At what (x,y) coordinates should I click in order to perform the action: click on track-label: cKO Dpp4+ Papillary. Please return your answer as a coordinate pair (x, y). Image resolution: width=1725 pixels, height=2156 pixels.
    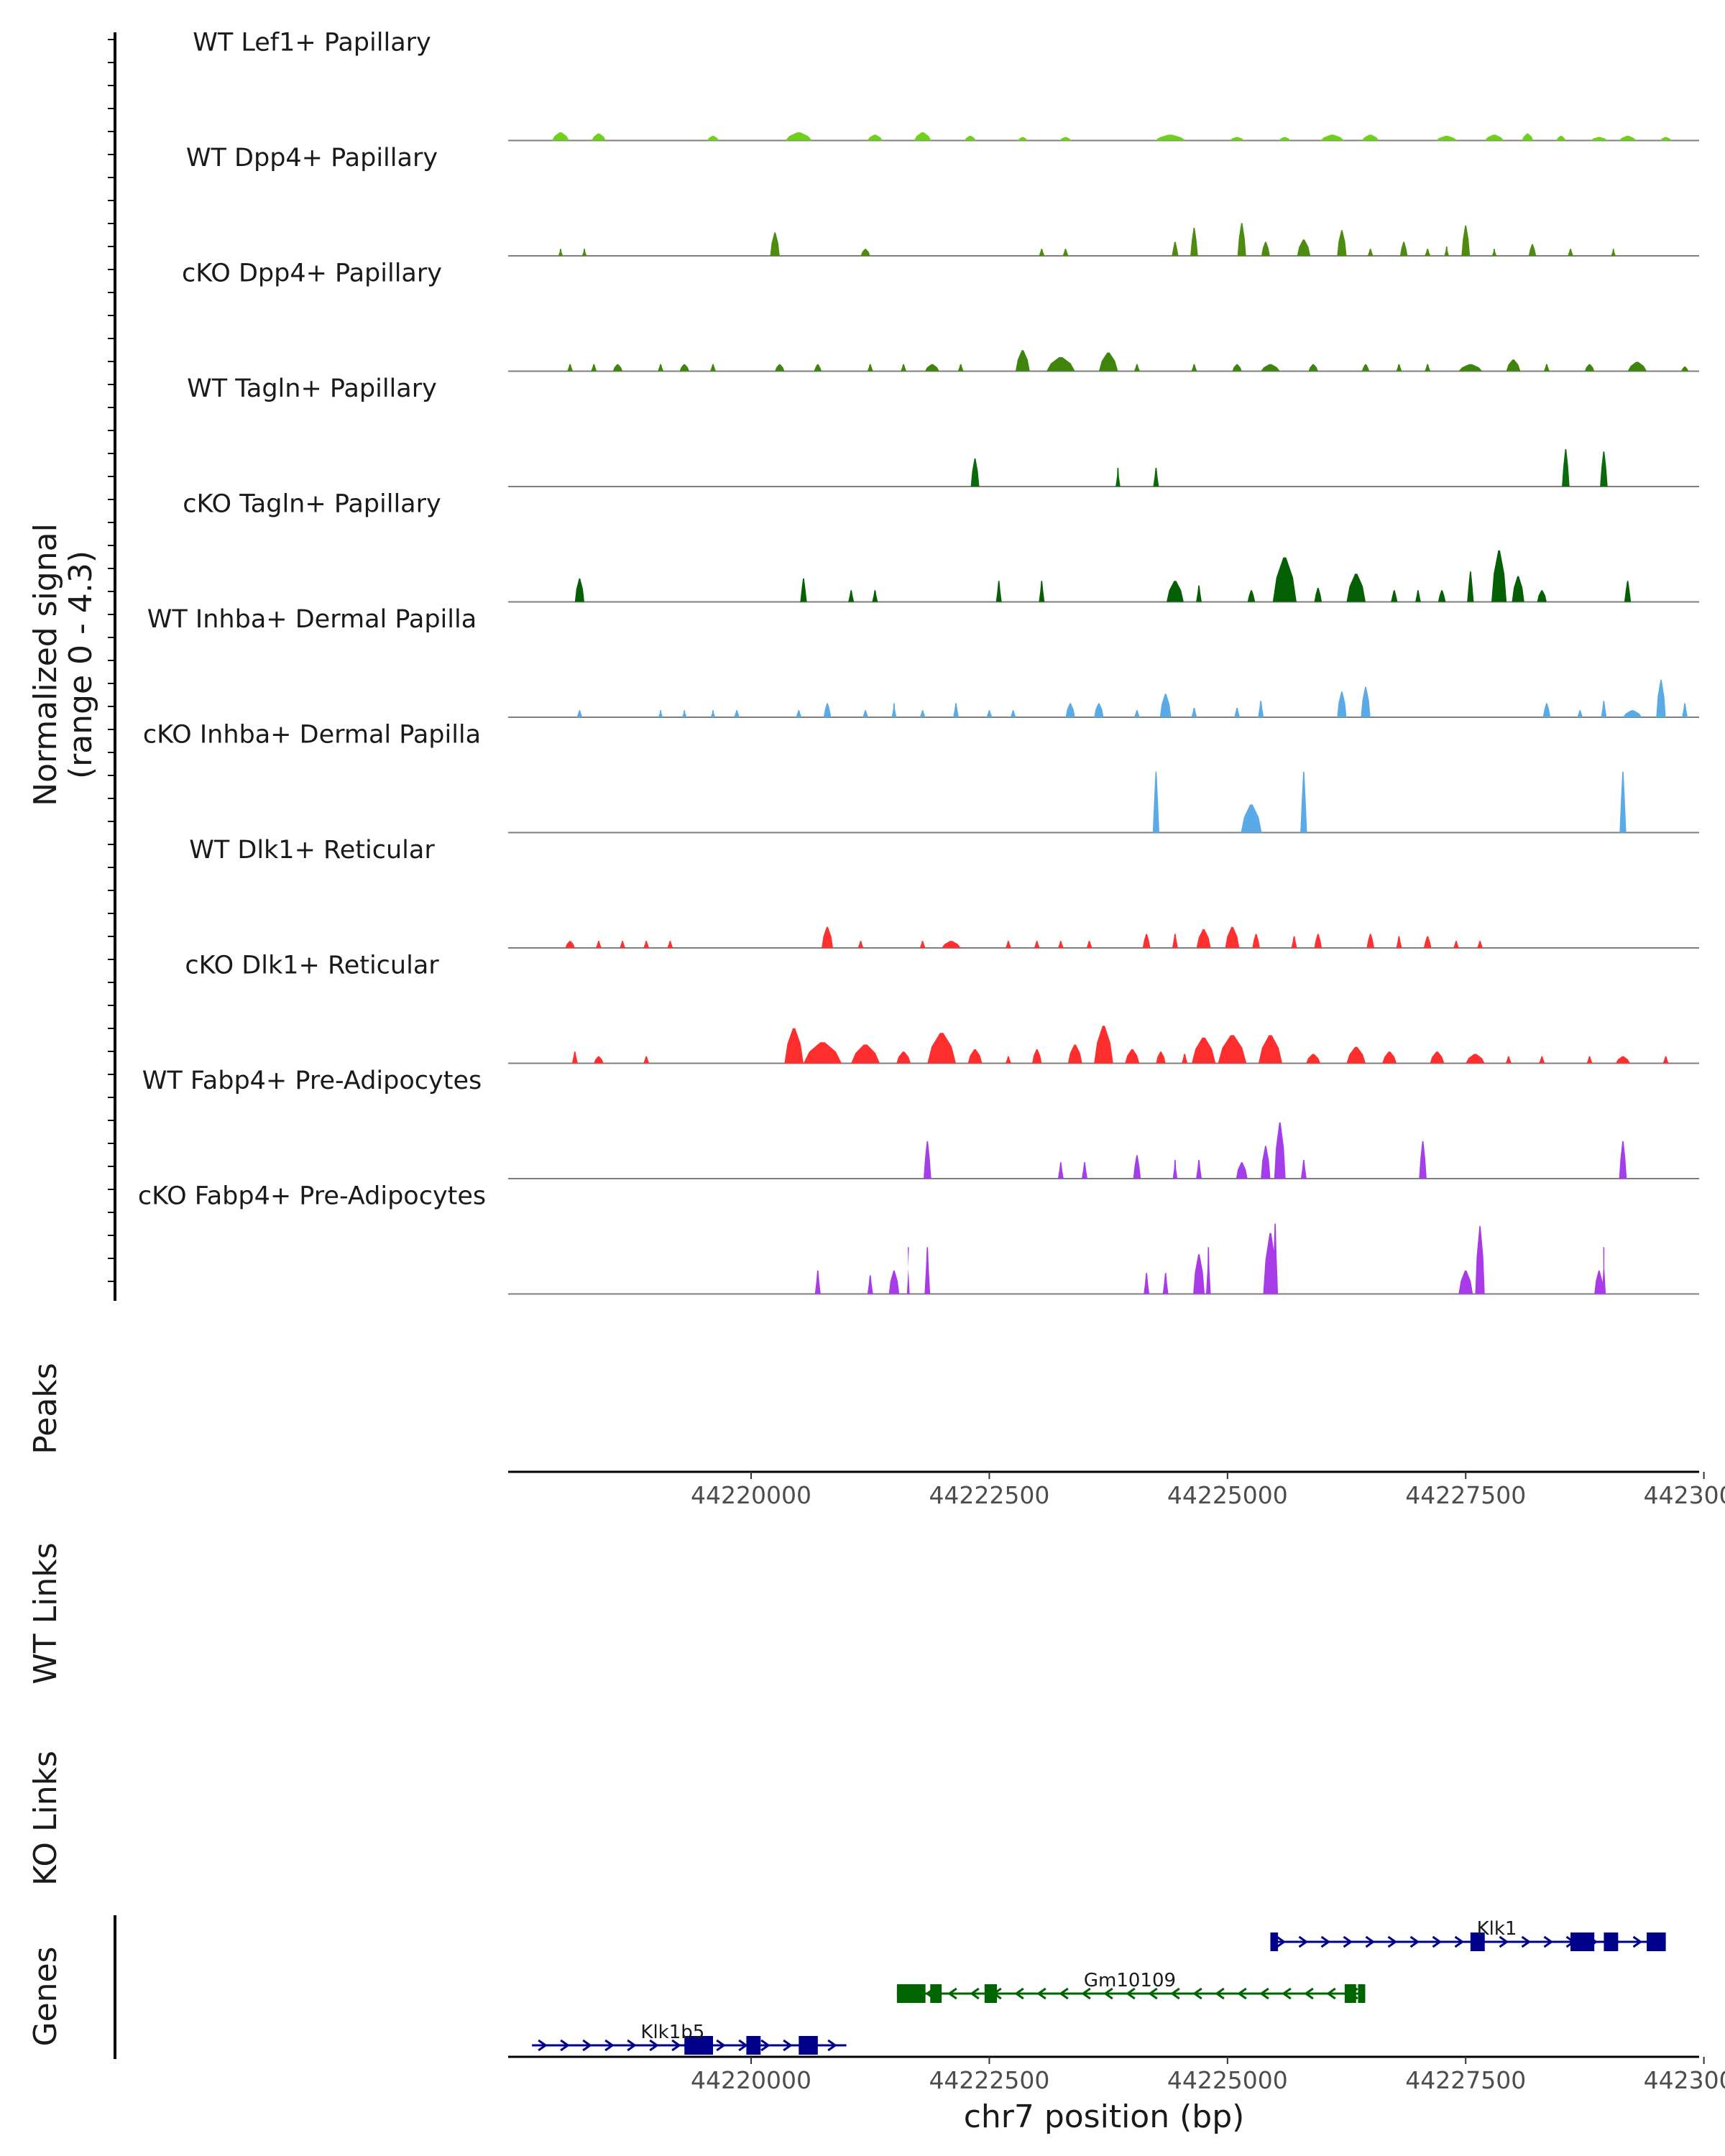
    Looking at the image, I should click on (312, 273).